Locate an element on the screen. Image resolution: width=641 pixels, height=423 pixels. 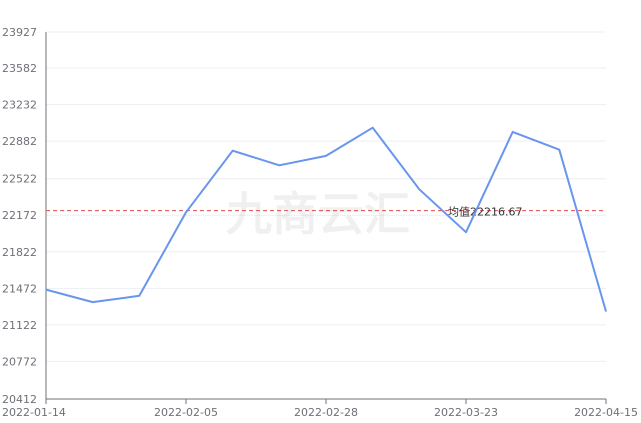
y-tick-label: 23232 is located at coordinates (19, 105).